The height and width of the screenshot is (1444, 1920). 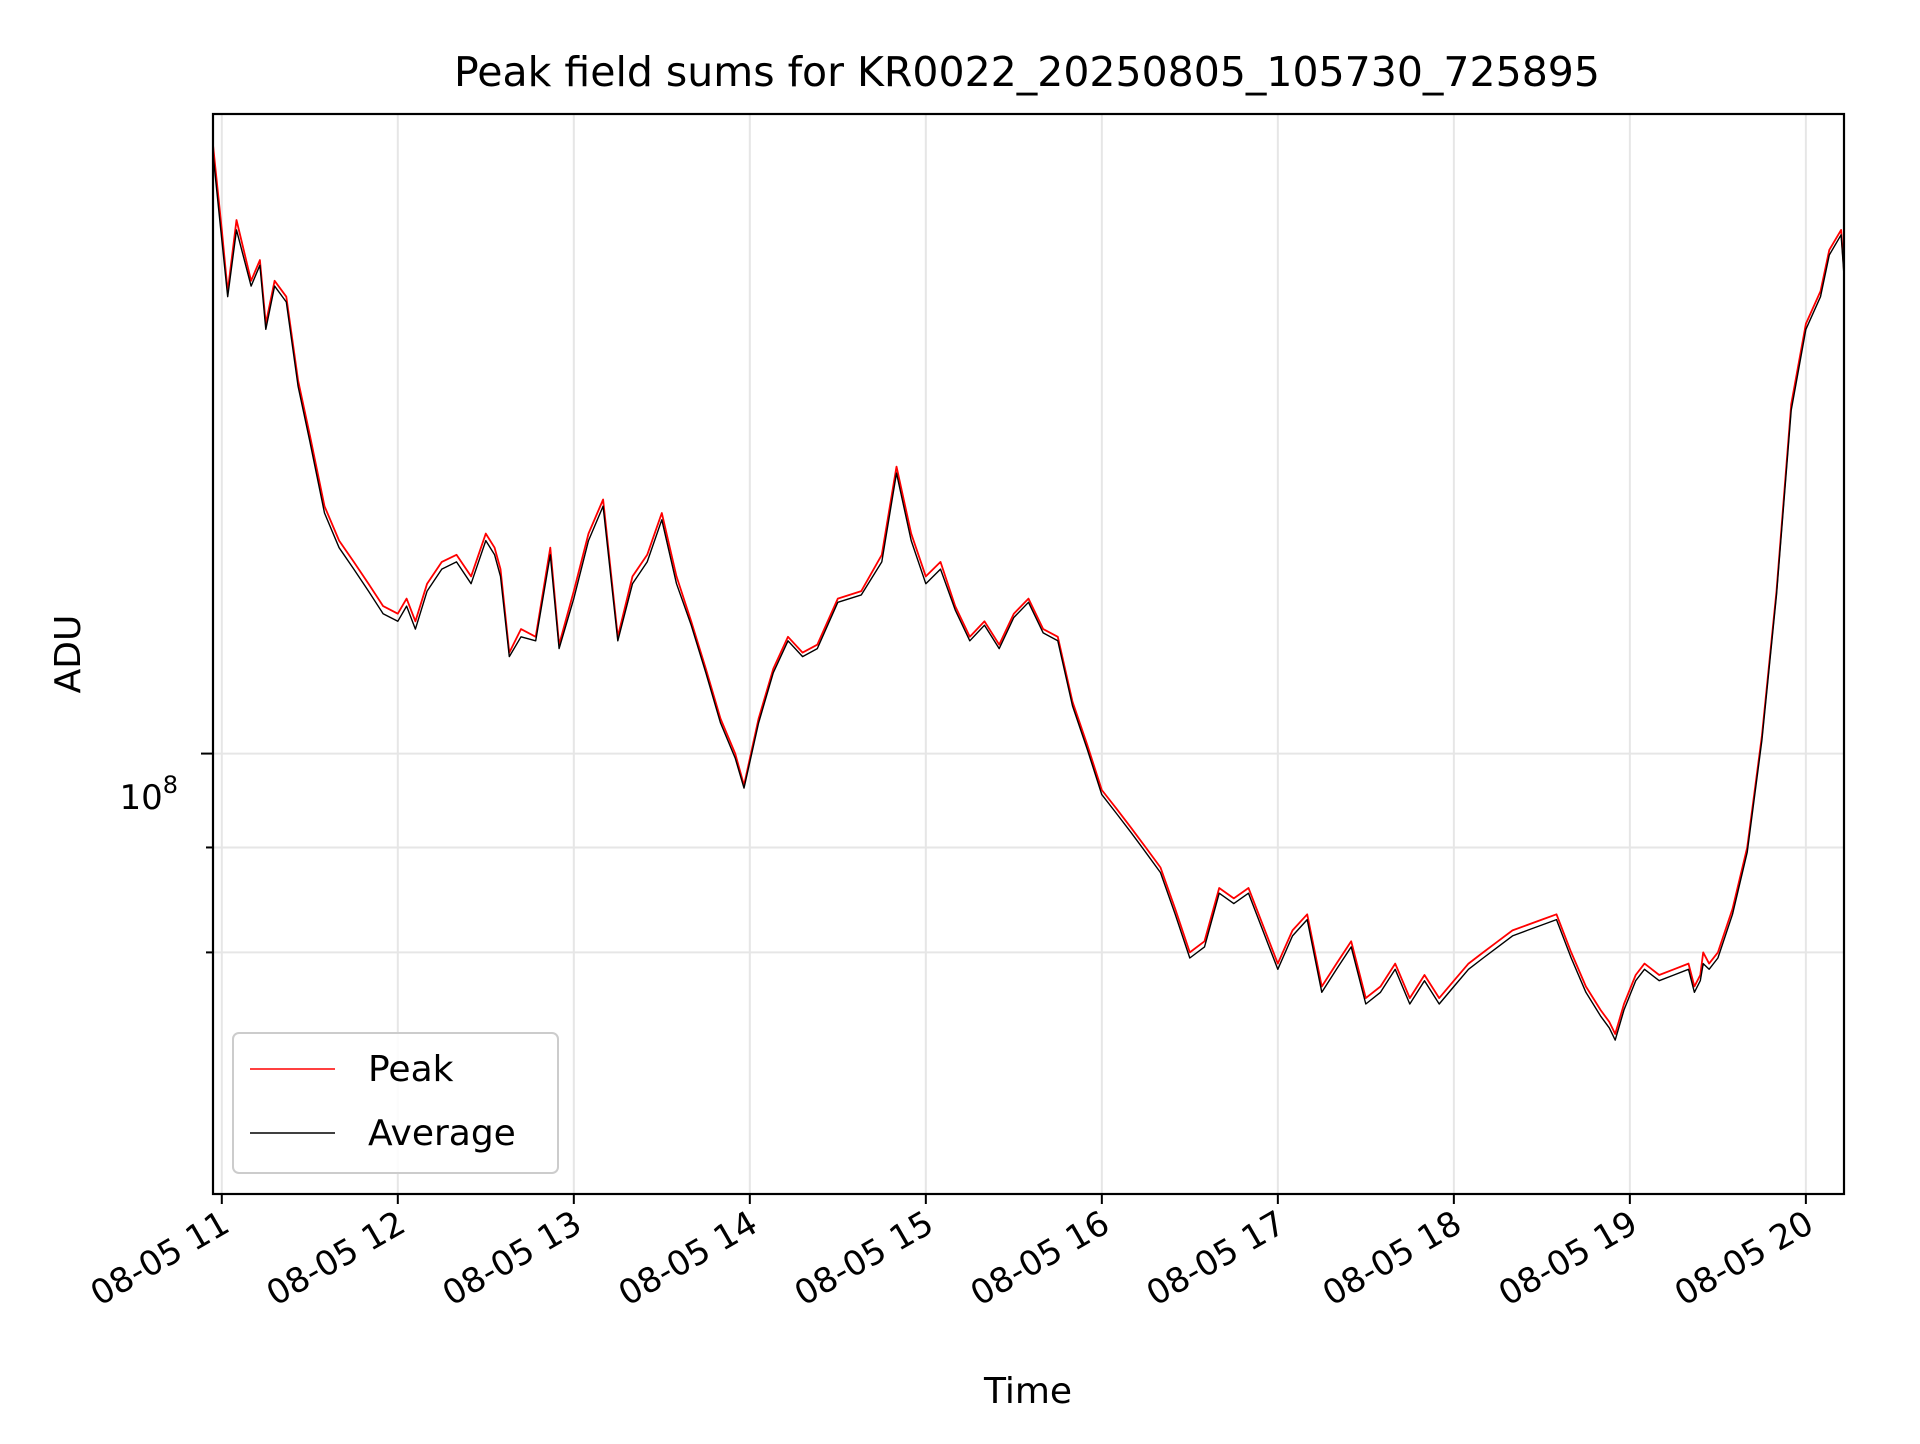 I want to click on y-tick-label-1e8: 108, so click(x=148, y=794).